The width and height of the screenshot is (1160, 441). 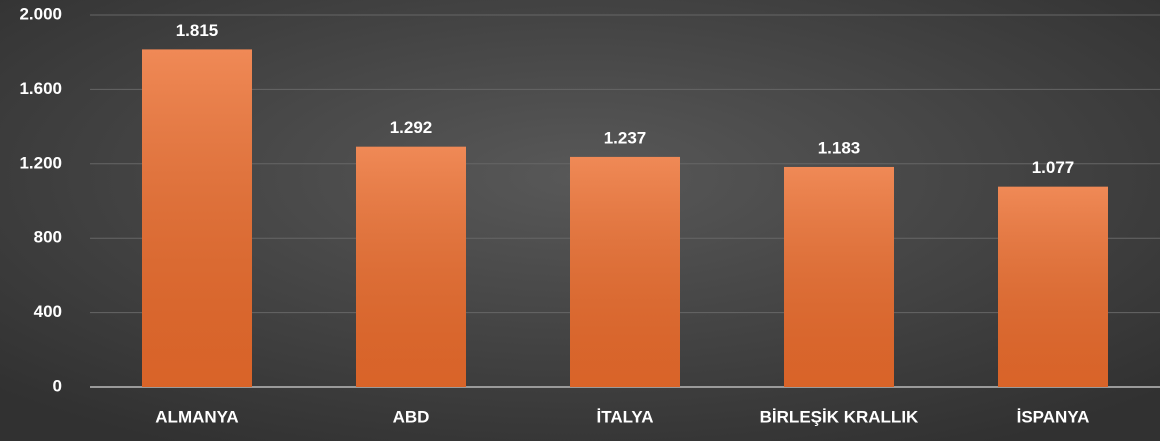 I want to click on value-label: 1.183, so click(x=839, y=147).